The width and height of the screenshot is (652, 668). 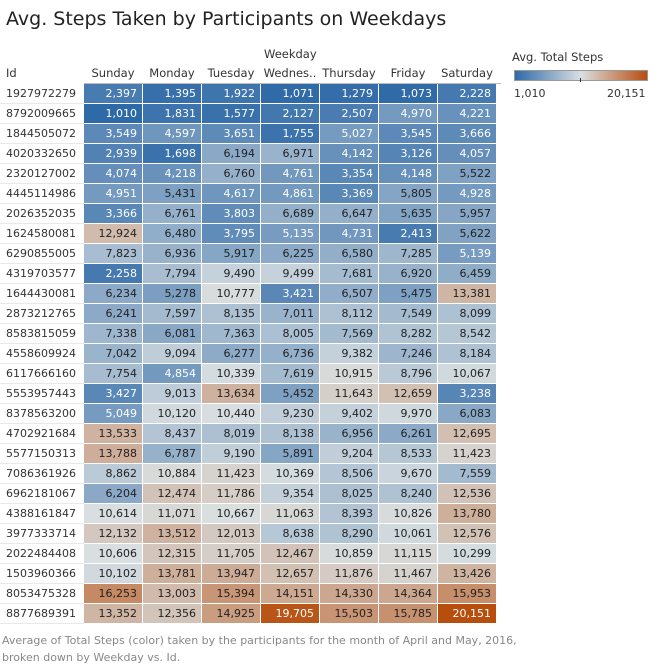 I want to click on heatmap-cell: 3,126, so click(x=408, y=154).